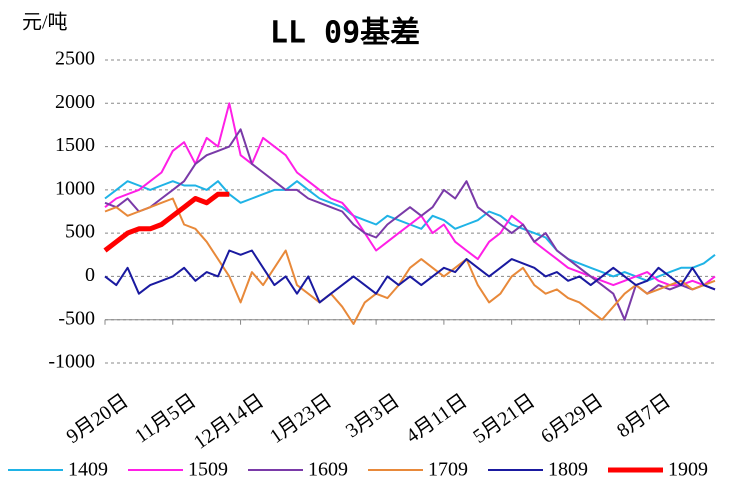 The height and width of the screenshot is (494, 738). What do you see at coordinates (572, 419) in the screenshot?
I see `x-tick-label: 6月29日` at bounding box center [572, 419].